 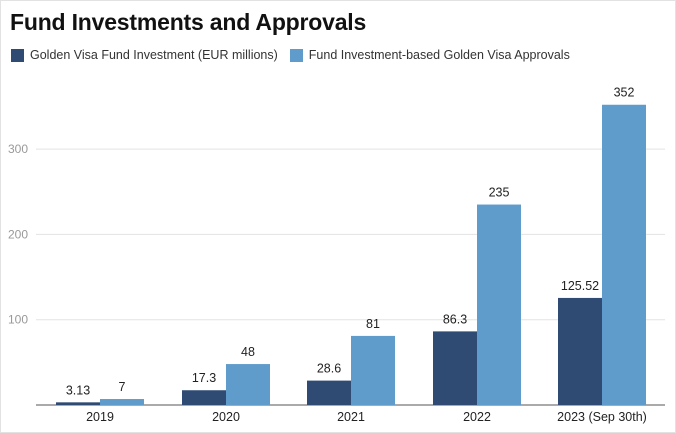 I want to click on y-tick-label-300: 300, so click(x=18, y=149).